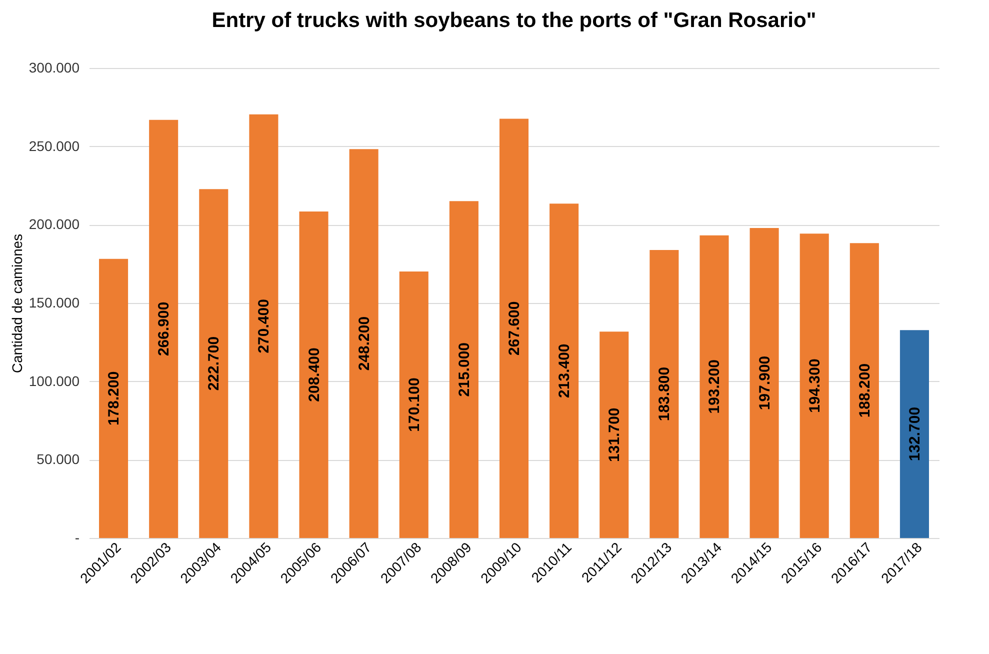 This screenshot has height=654, width=989. Describe the element at coordinates (54, 380) in the screenshot. I see `y-tick-label: 100.000` at that location.